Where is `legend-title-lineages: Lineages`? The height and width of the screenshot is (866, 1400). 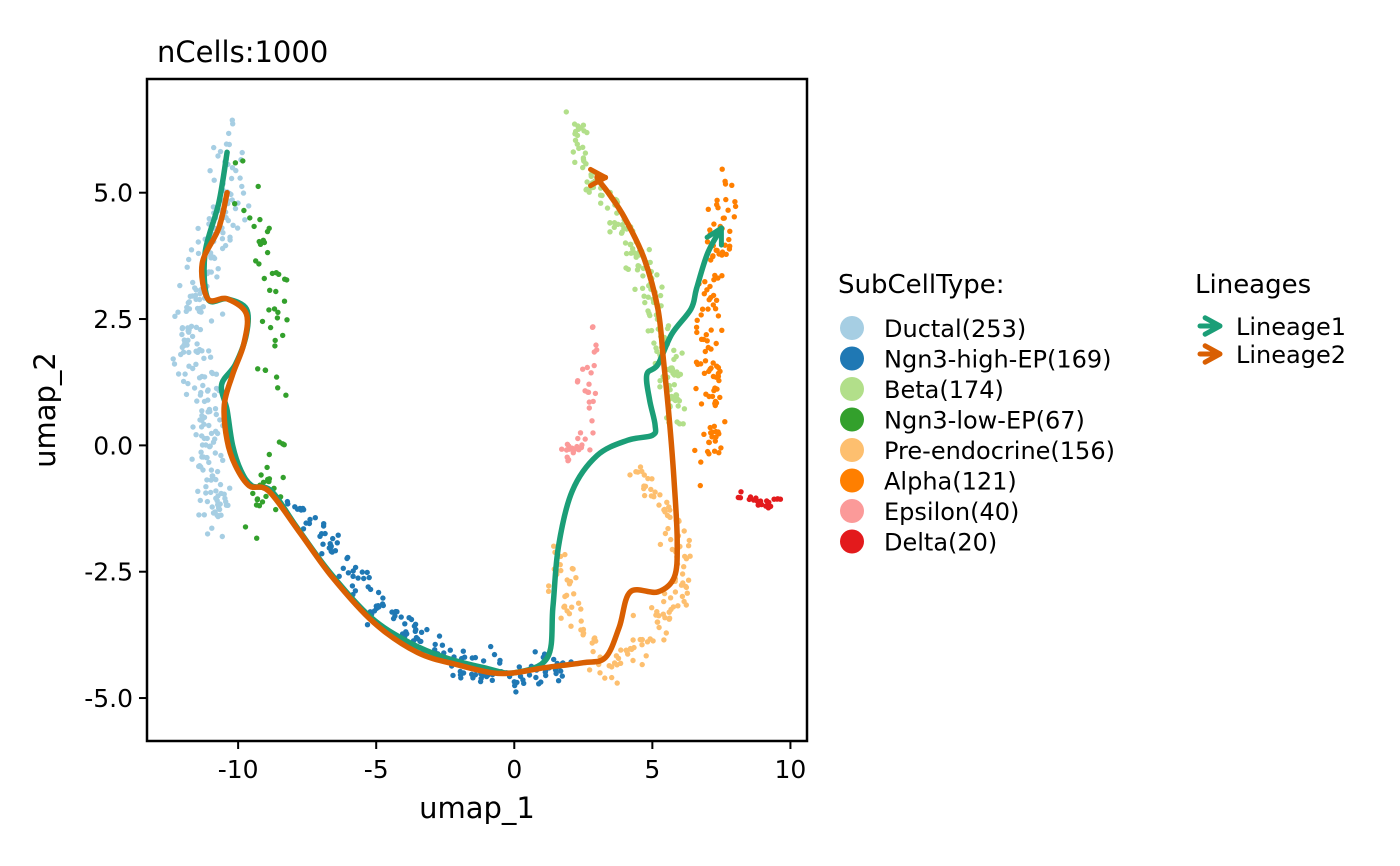
legend-title-lineages: Lineages is located at coordinates (1253, 285).